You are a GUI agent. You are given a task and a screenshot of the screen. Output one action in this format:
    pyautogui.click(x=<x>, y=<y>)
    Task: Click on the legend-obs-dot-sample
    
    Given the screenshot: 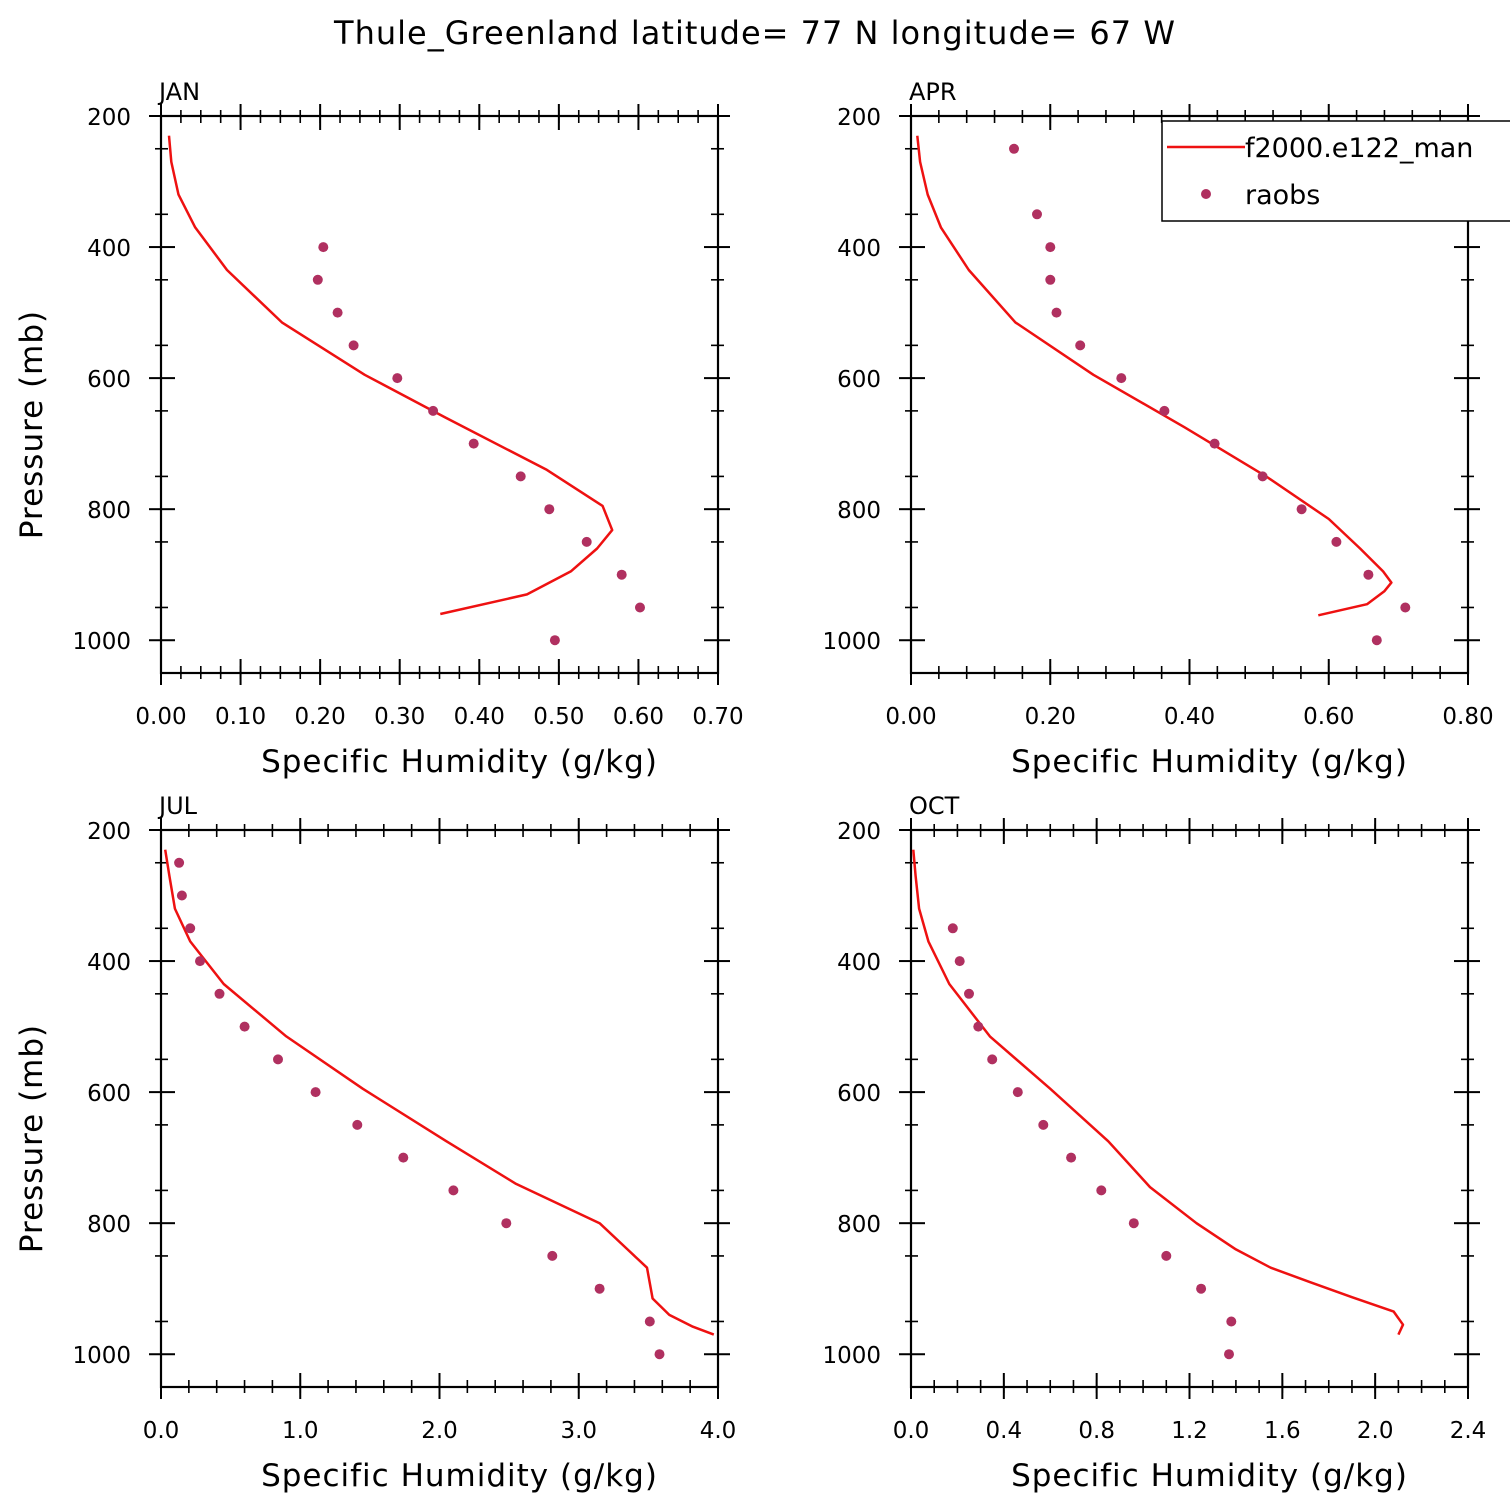 What is the action you would take?
    pyautogui.click(x=1206, y=194)
    